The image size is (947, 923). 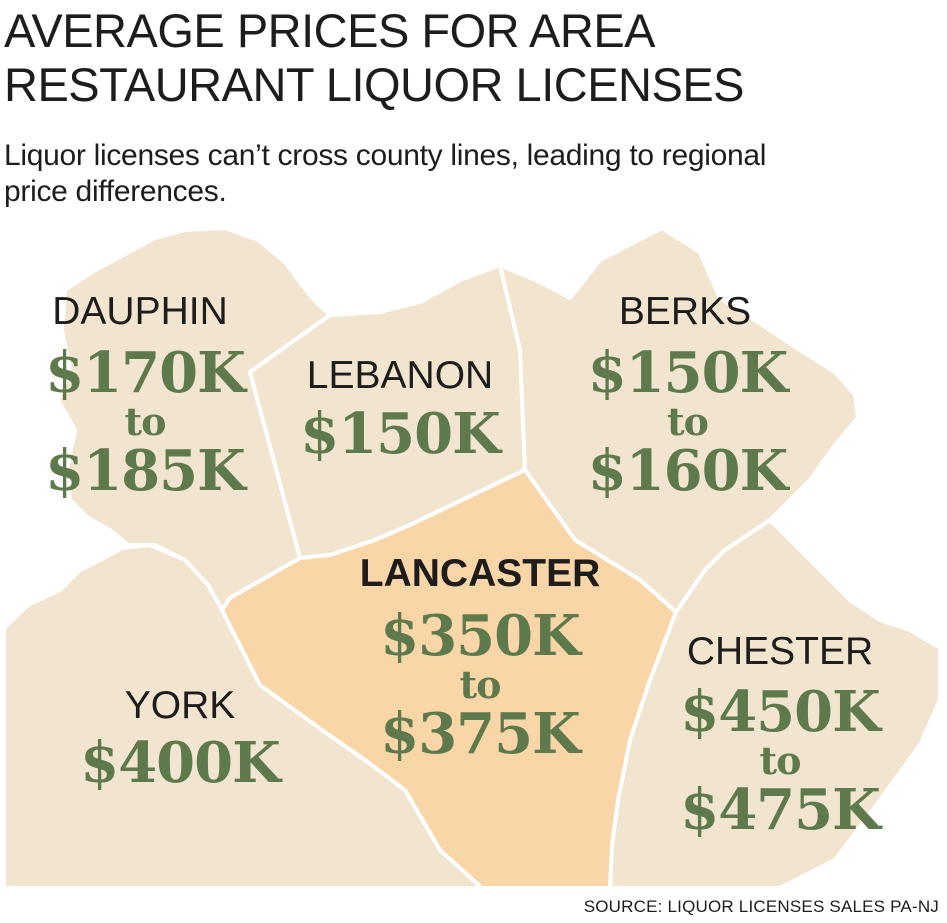 I want to click on title-line-1: AVERAGE PRICES FOR AREA, so click(x=330, y=30).